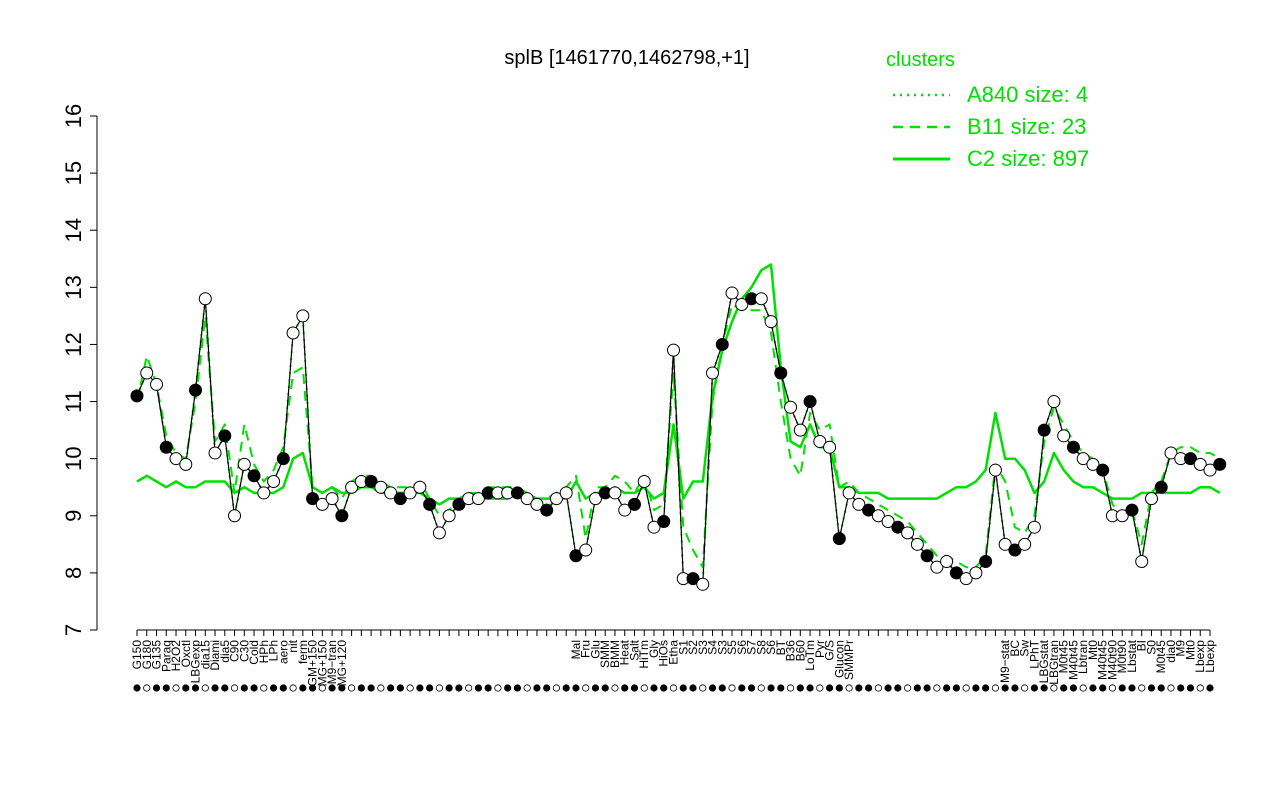  Describe the element at coordinates (1005, 661) in the screenshot. I see `x-tick-label: M9−stat` at that location.